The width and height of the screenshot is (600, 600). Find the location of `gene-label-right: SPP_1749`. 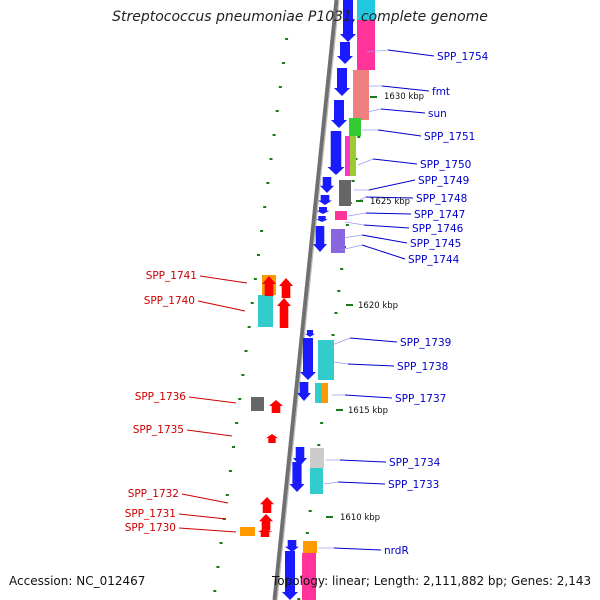

gene-label-right: SPP_1749 is located at coordinates (443, 181).